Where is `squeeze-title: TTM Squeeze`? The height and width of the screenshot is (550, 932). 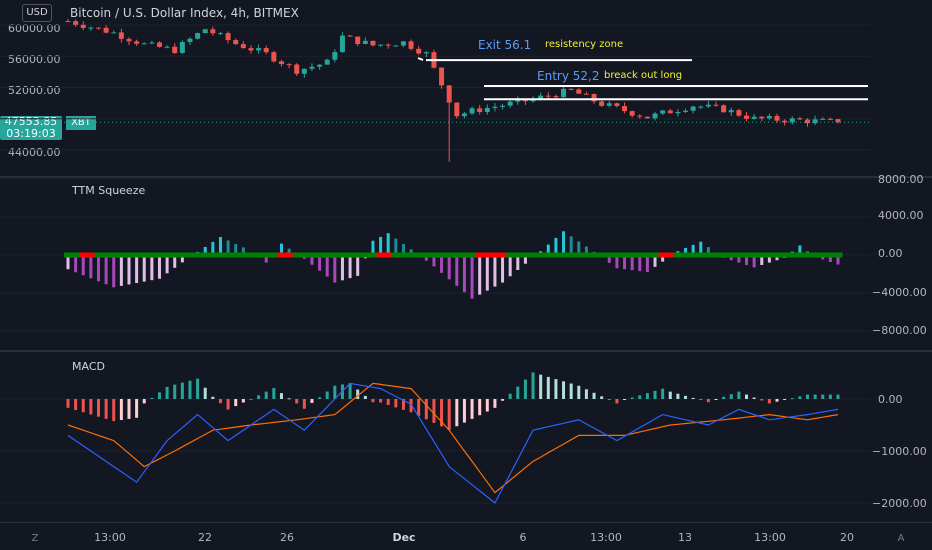
squeeze-title: TTM Squeeze is located at coordinates (109, 190).